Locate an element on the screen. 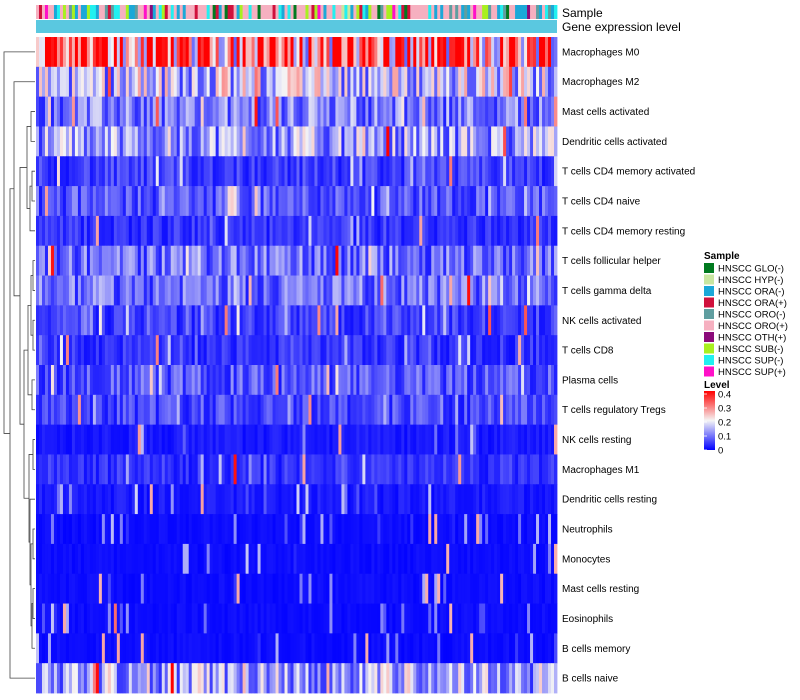 Image resolution: width=800 pixels, height=700 pixels. dendrogram-branch is located at coordinates (23, 296).